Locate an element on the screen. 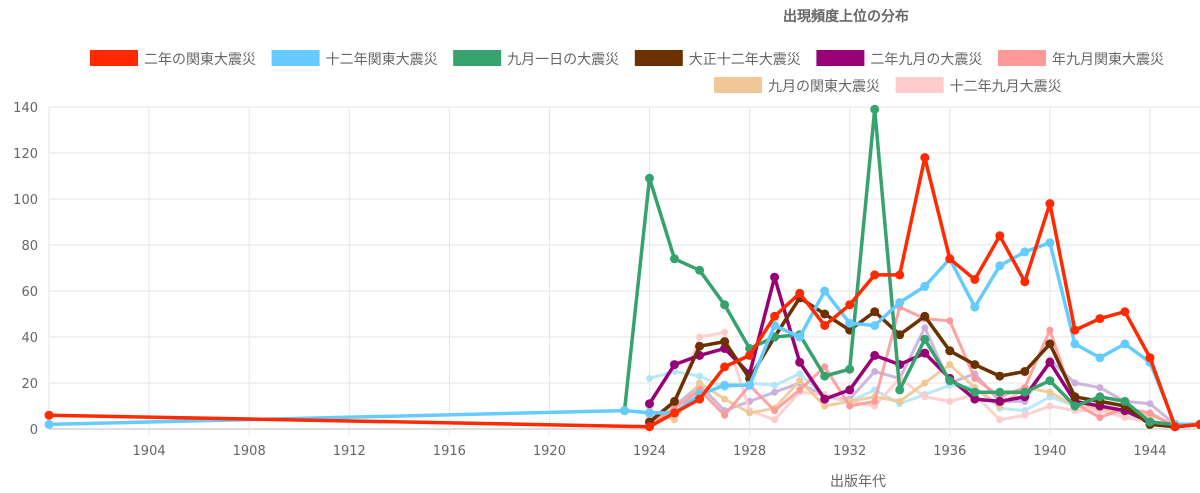 This screenshot has height=493, width=1200. legend-label: 九月一日の大震災 is located at coordinates (563, 60).